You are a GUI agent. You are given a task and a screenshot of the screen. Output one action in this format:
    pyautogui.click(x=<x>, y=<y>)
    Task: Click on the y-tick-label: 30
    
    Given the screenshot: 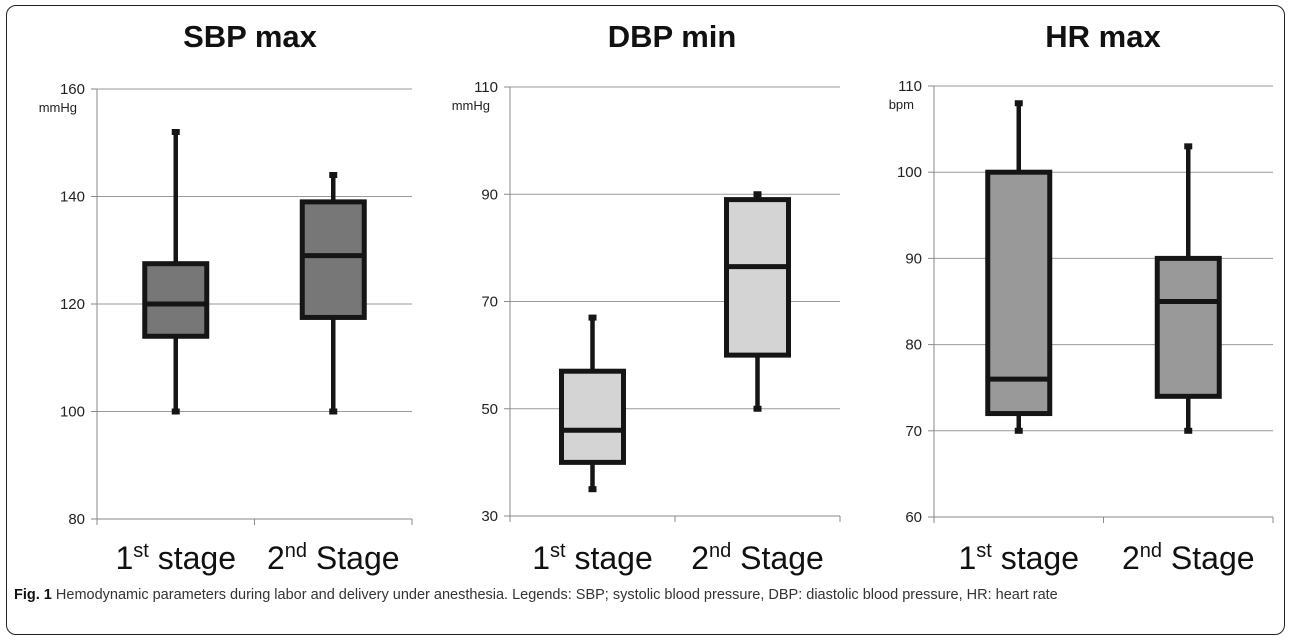 What is the action you would take?
    pyautogui.click(x=489, y=516)
    